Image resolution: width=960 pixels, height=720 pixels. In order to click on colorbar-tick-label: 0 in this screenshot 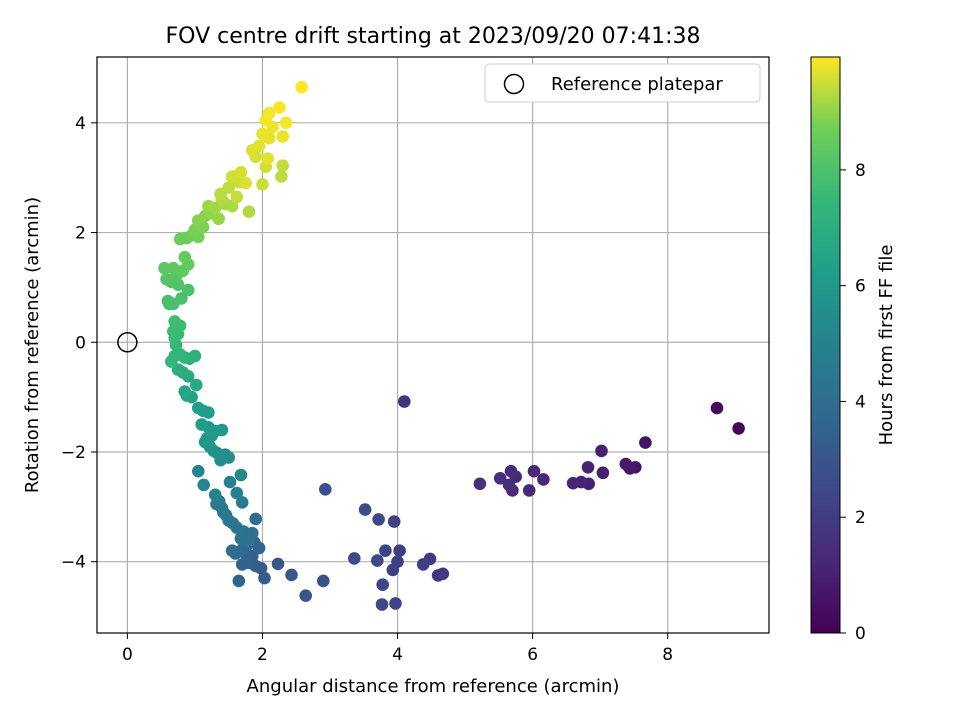, I will do `click(860, 634)`.